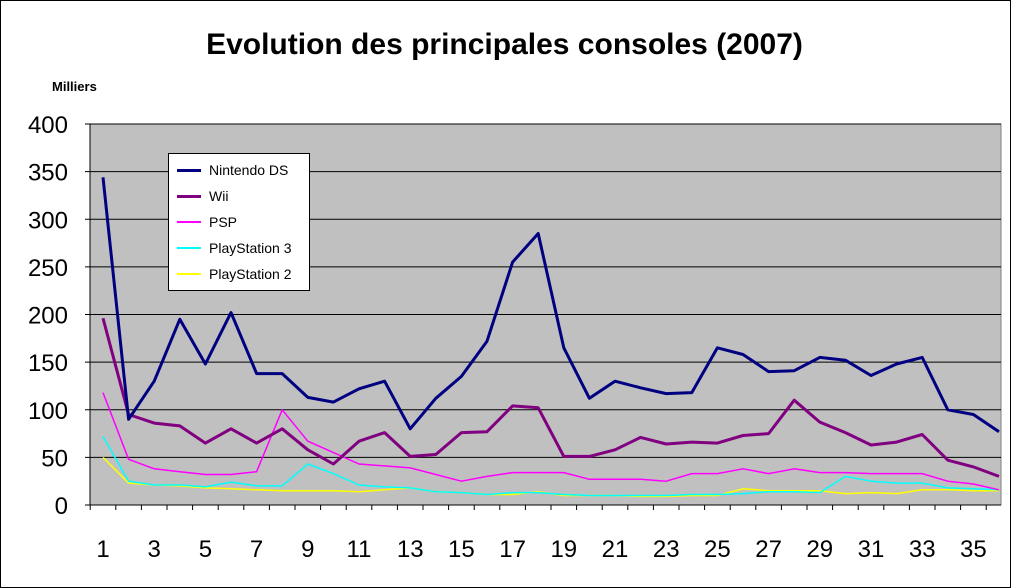  What do you see at coordinates (666, 549) in the screenshot?
I see `x-tick-label: 23` at bounding box center [666, 549].